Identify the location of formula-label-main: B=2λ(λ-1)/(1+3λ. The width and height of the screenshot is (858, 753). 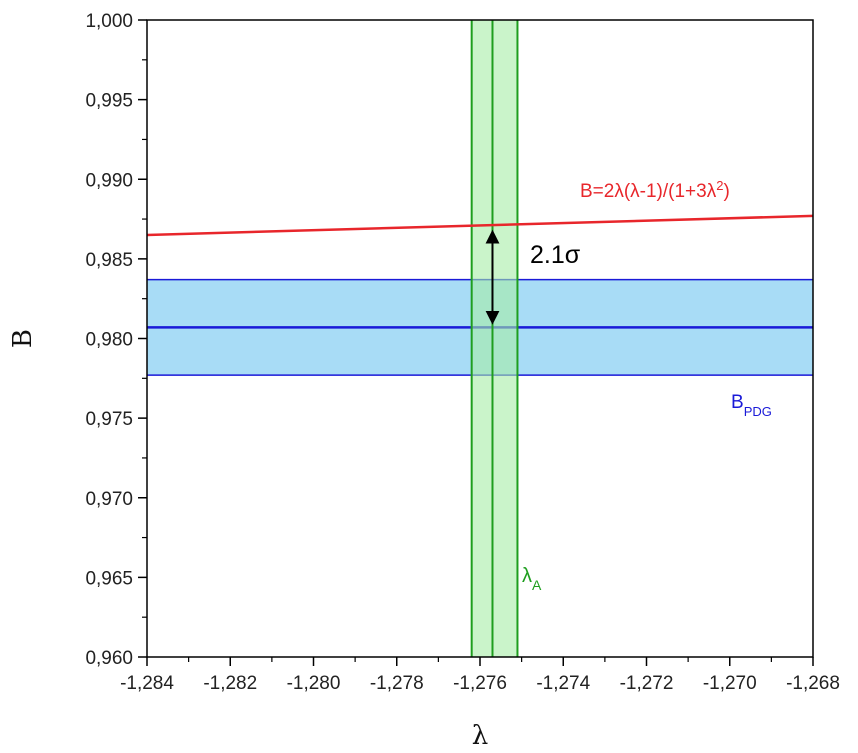
(648, 191).